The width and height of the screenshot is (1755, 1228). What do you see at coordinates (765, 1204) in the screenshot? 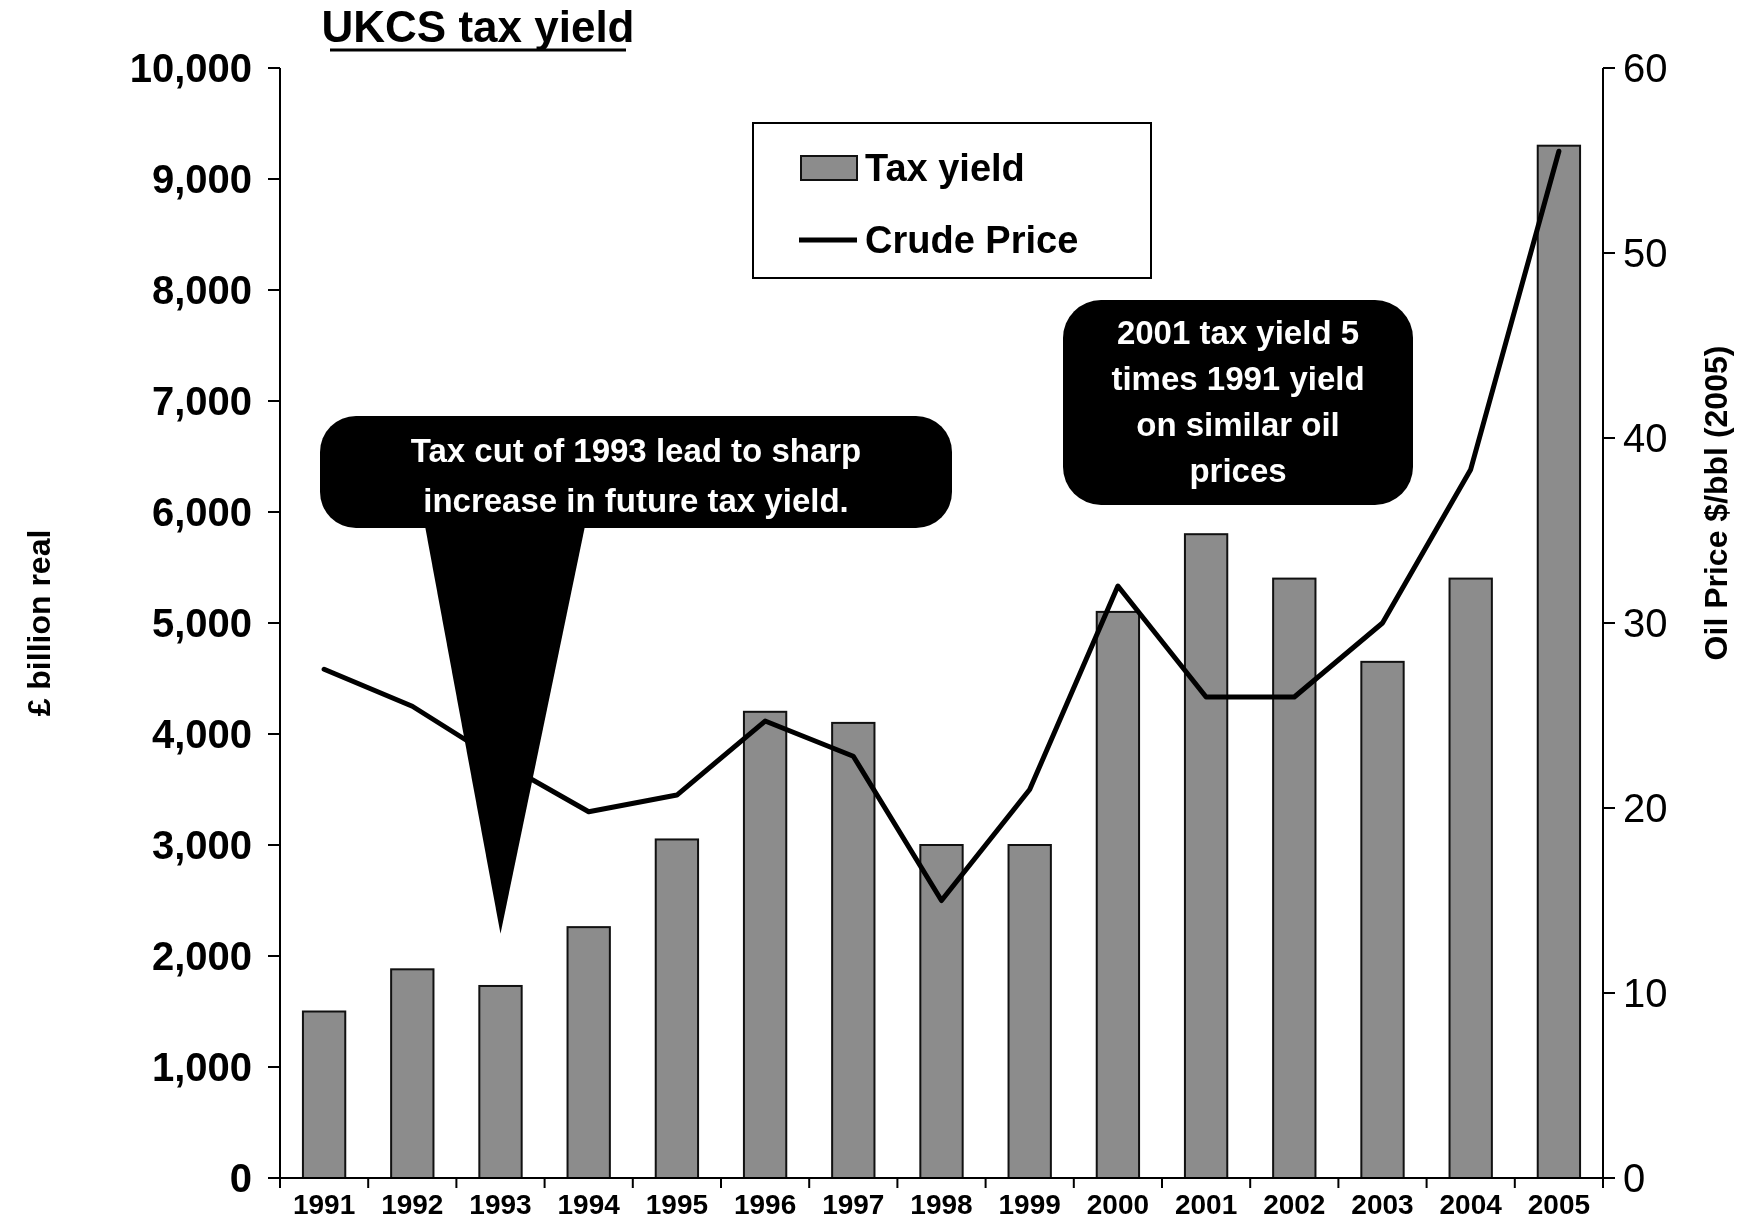
I see `x-tick-label: 1996` at bounding box center [765, 1204].